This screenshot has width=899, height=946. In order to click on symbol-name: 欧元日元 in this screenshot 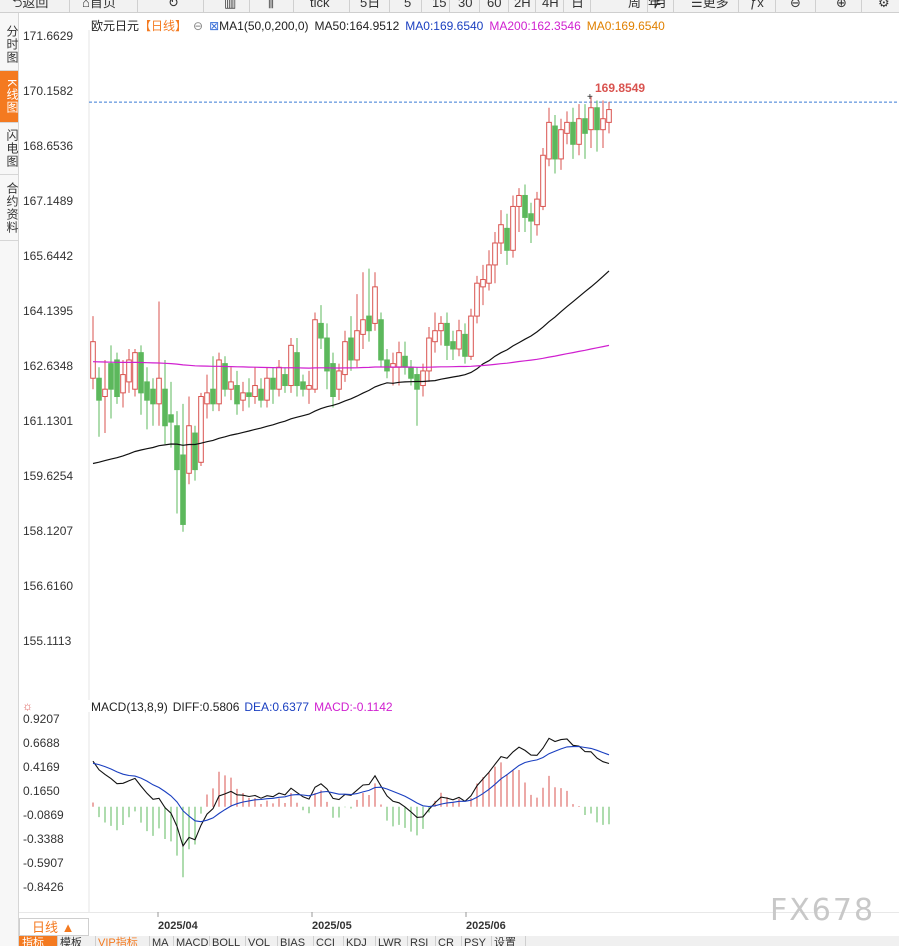, I will do `click(115, 26)`.